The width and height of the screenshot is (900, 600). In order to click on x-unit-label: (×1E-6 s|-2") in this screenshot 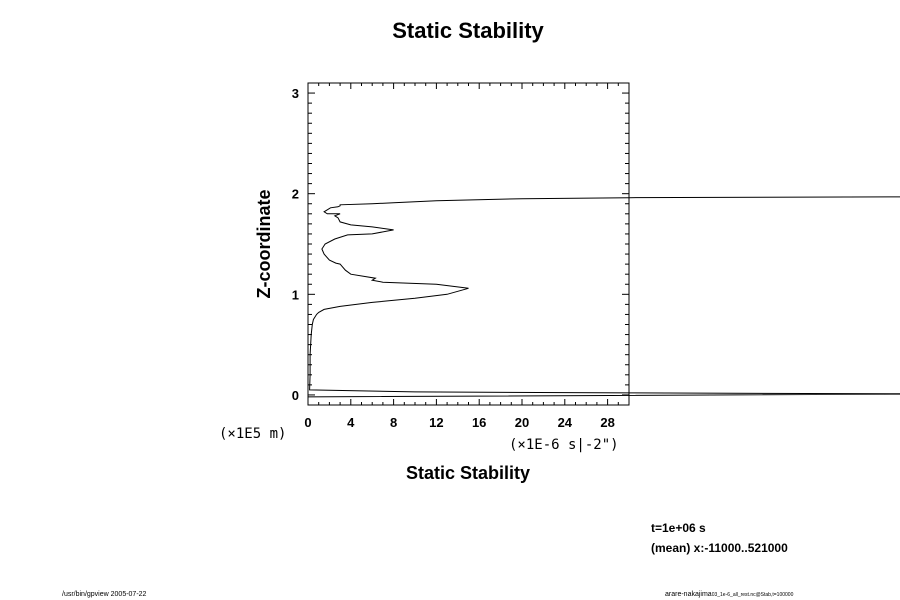, I will do `click(564, 445)`.